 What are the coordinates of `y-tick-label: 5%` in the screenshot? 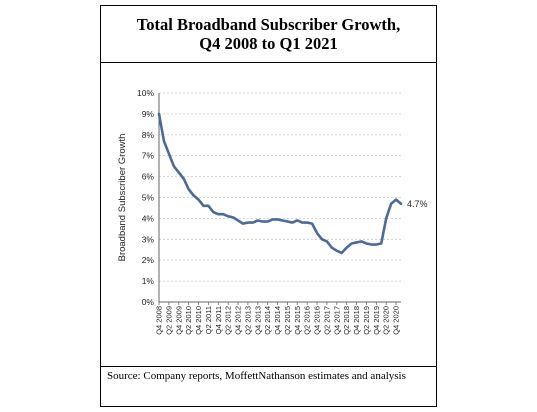 It's located at (148, 198).